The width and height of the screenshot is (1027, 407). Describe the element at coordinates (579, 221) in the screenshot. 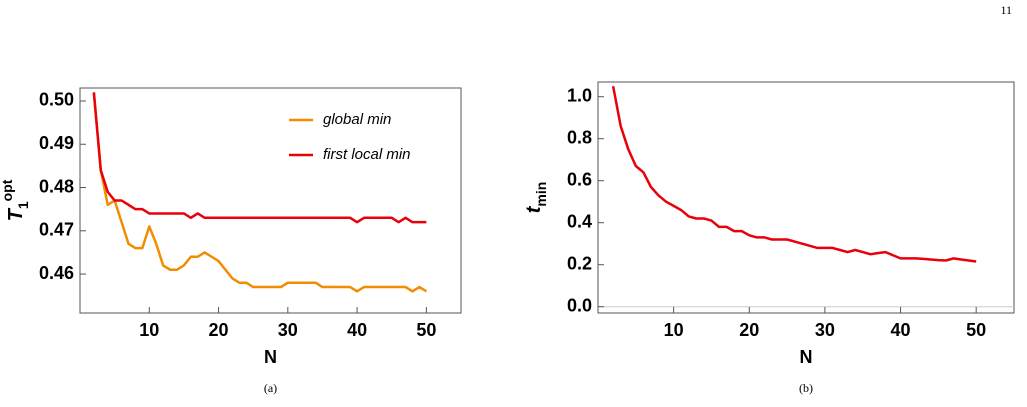

I see `y-tick-label: 0.4` at that location.